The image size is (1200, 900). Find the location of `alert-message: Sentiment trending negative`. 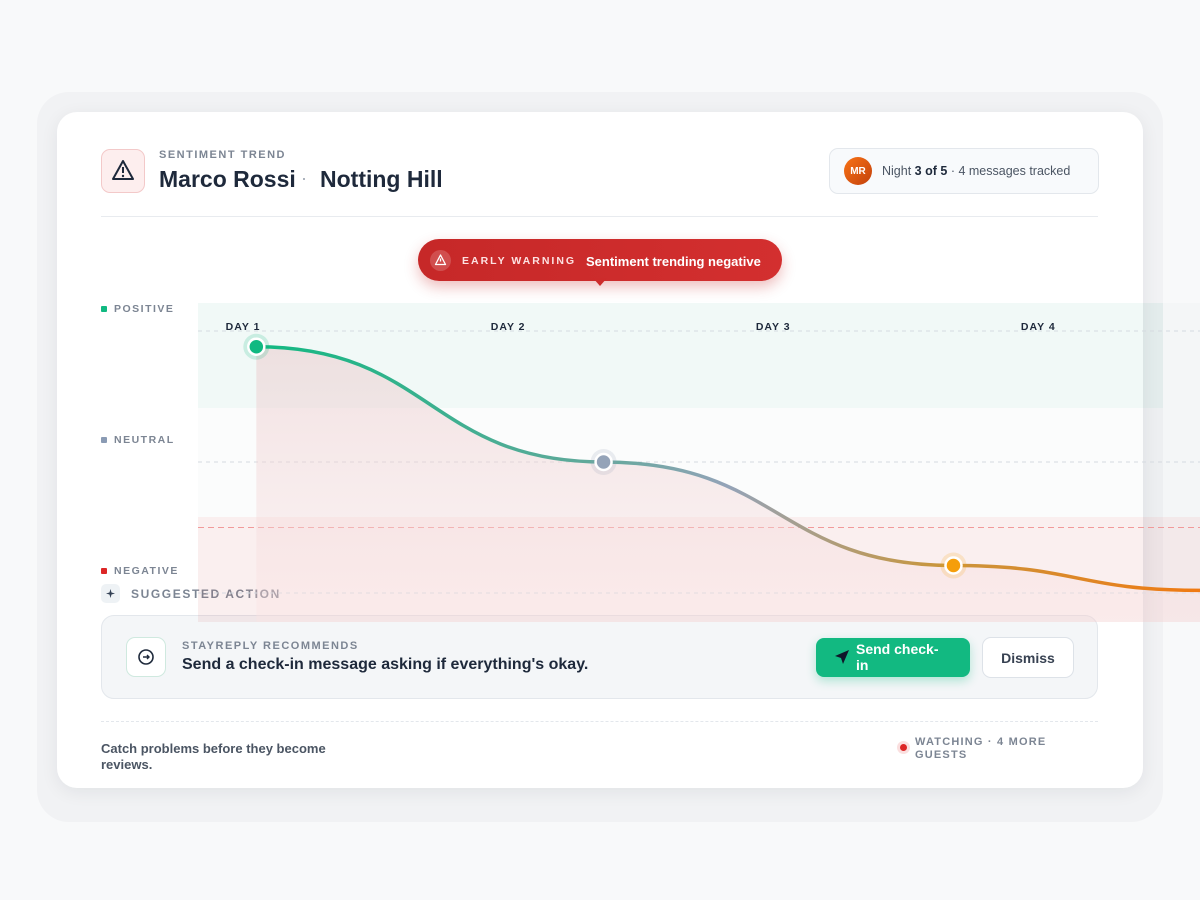

alert-message: Sentiment trending negative is located at coordinates (673, 261).